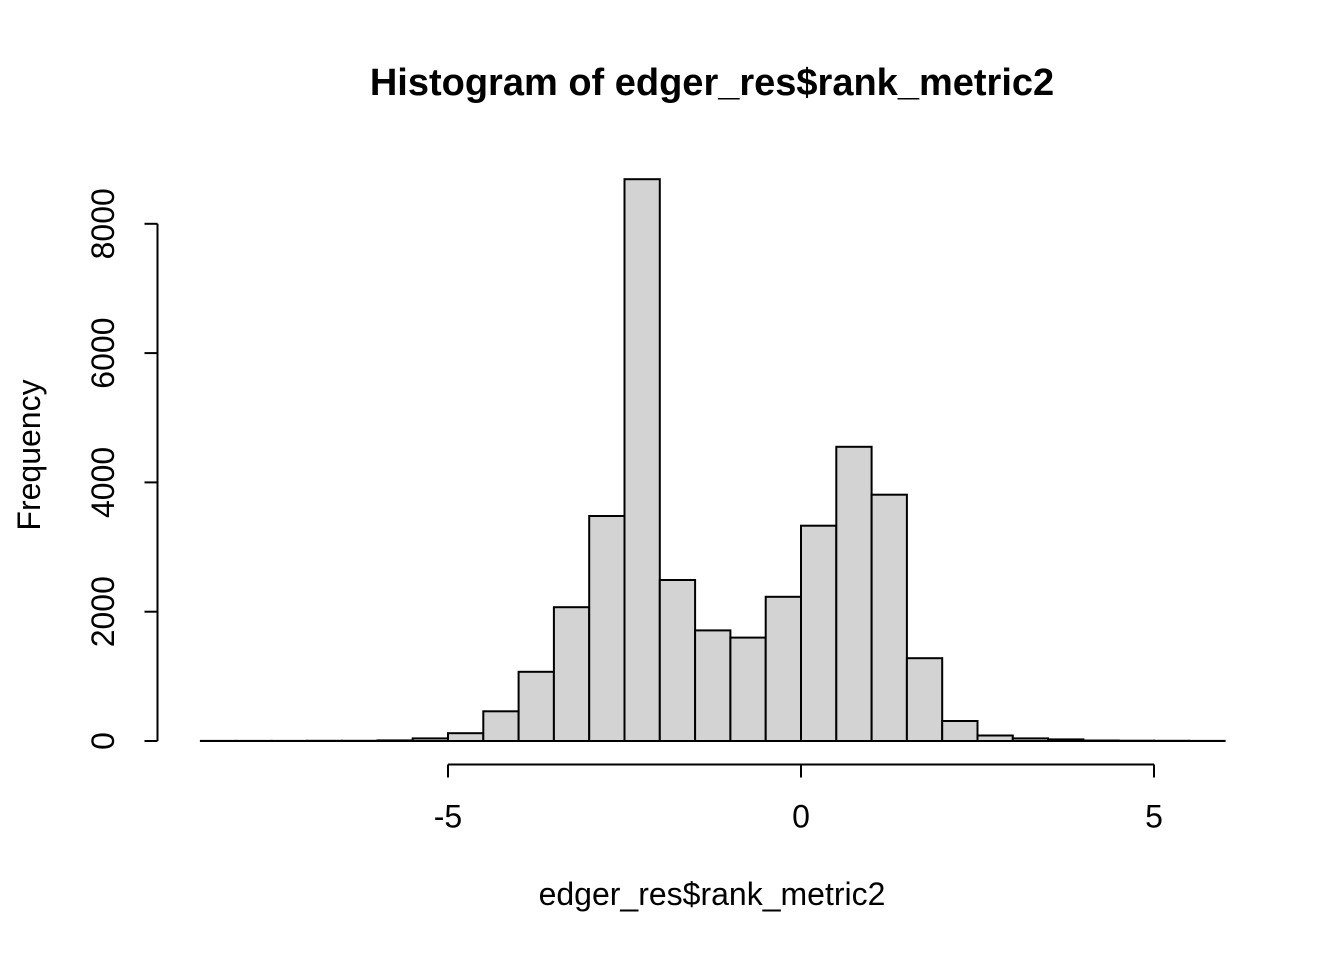 The width and height of the screenshot is (1344, 960). I want to click on y-tick-label: 8000, so click(103, 223).